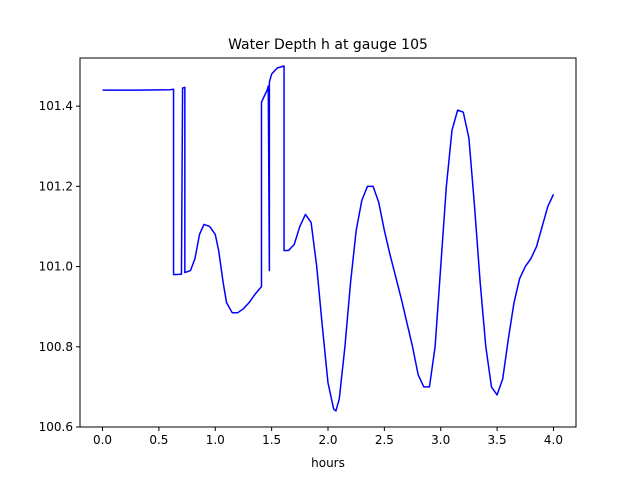  What do you see at coordinates (553, 440) in the screenshot?
I see `x-tick-label: 4.0` at bounding box center [553, 440].